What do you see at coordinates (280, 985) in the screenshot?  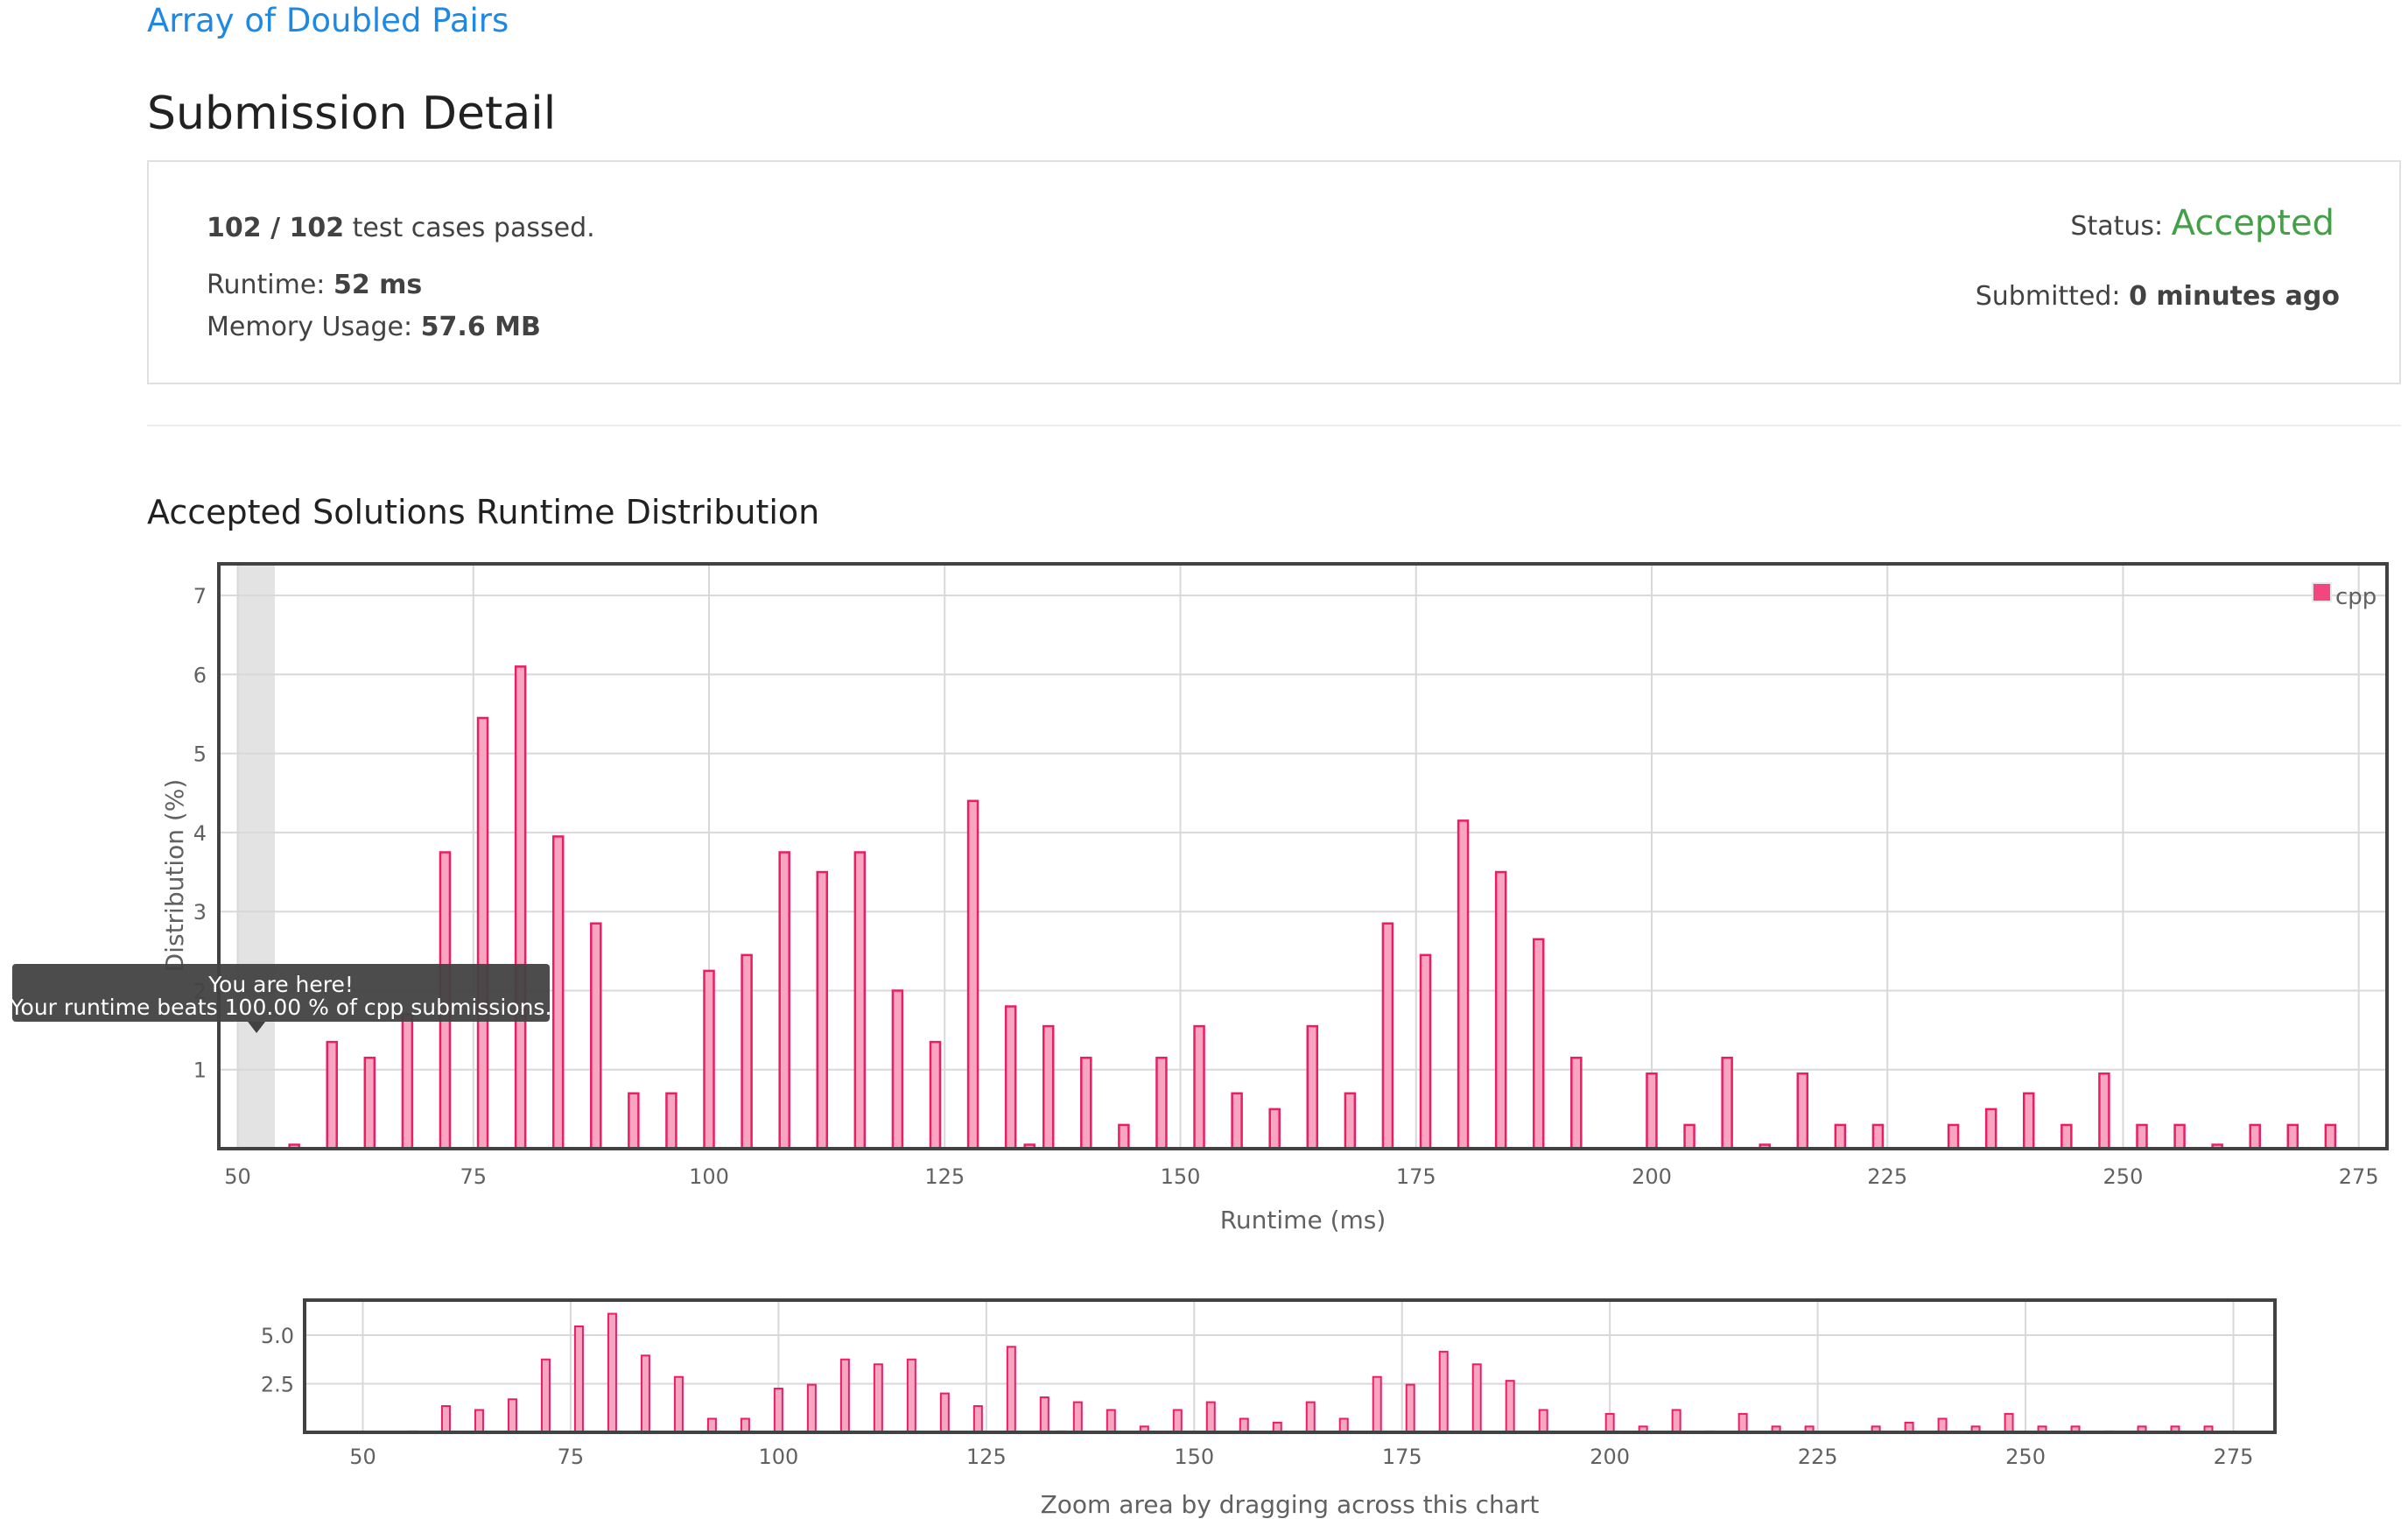 I see `tooltip-line-1: You are here!` at bounding box center [280, 985].